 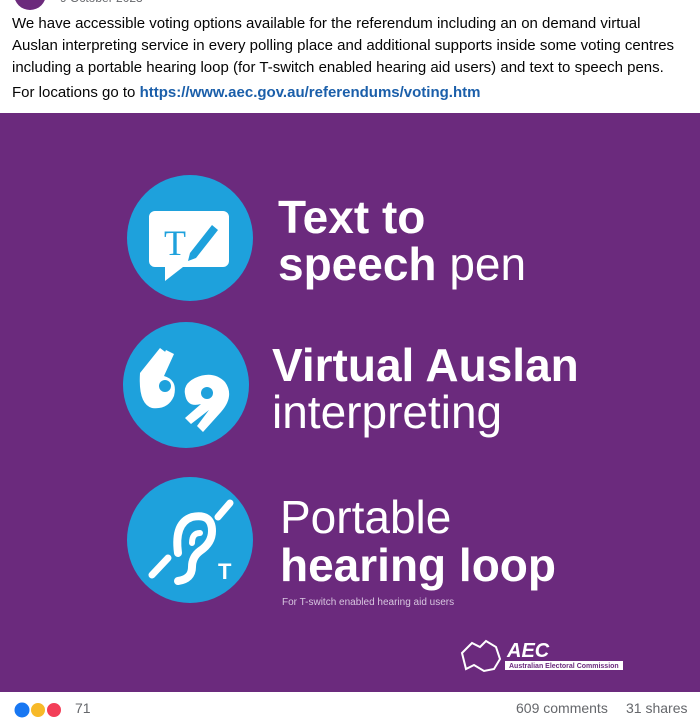 I want to click on item-line: interpreting, so click(x=387, y=412).